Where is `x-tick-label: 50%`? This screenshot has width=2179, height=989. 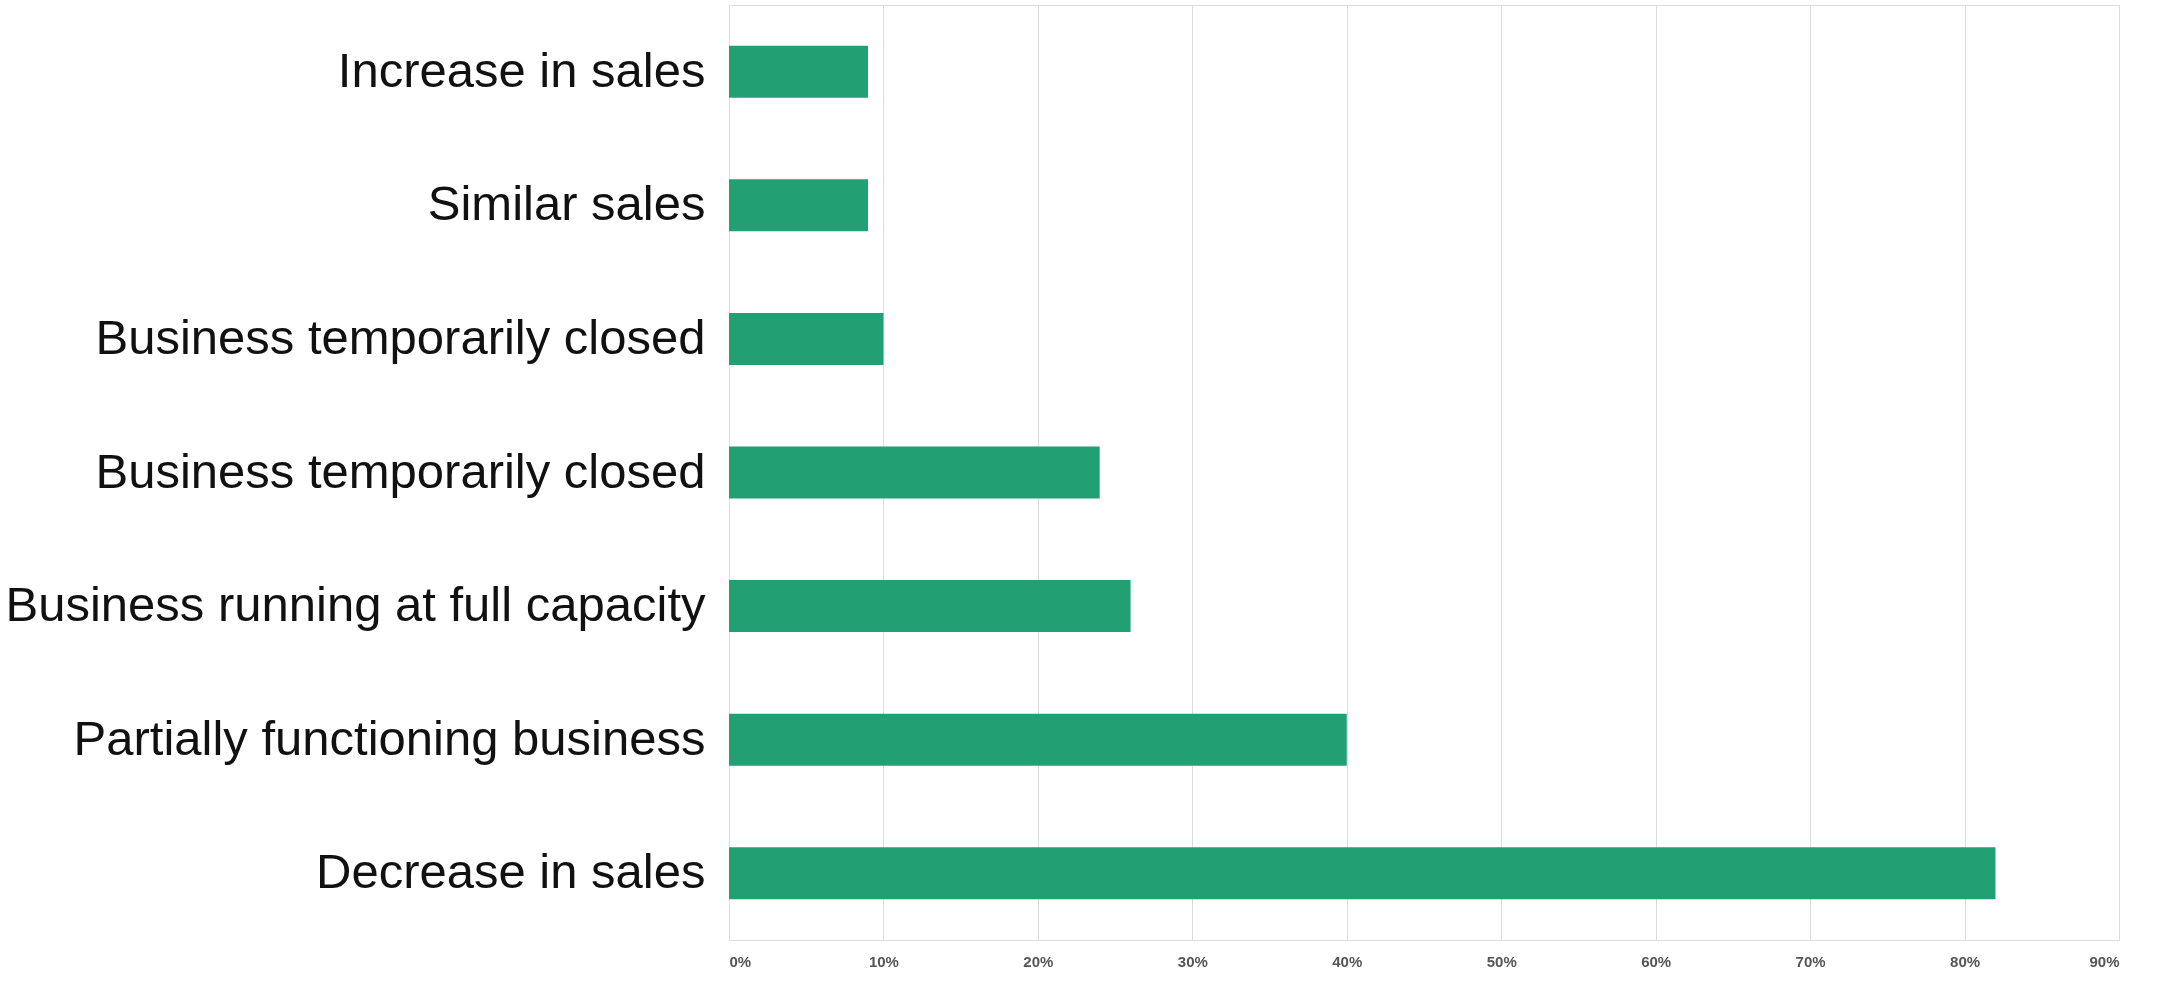 x-tick-label: 50% is located at coordinates (1501, 961).